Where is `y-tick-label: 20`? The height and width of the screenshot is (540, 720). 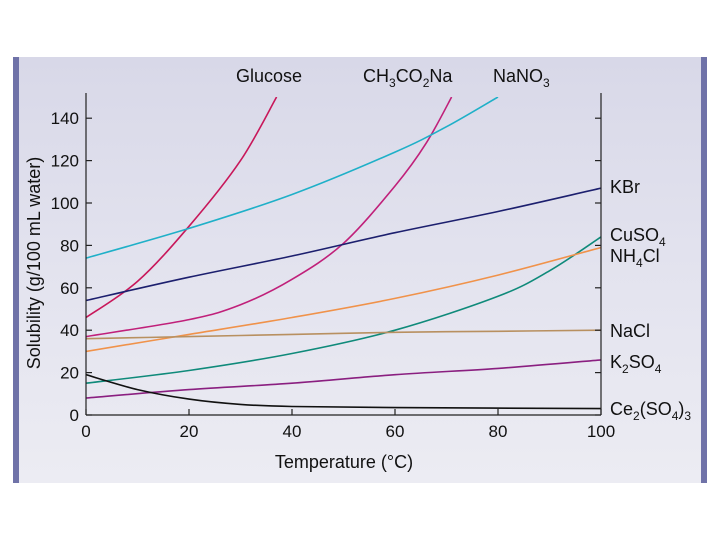
y-tick-label: 20 is located at coordinates (69, 373).